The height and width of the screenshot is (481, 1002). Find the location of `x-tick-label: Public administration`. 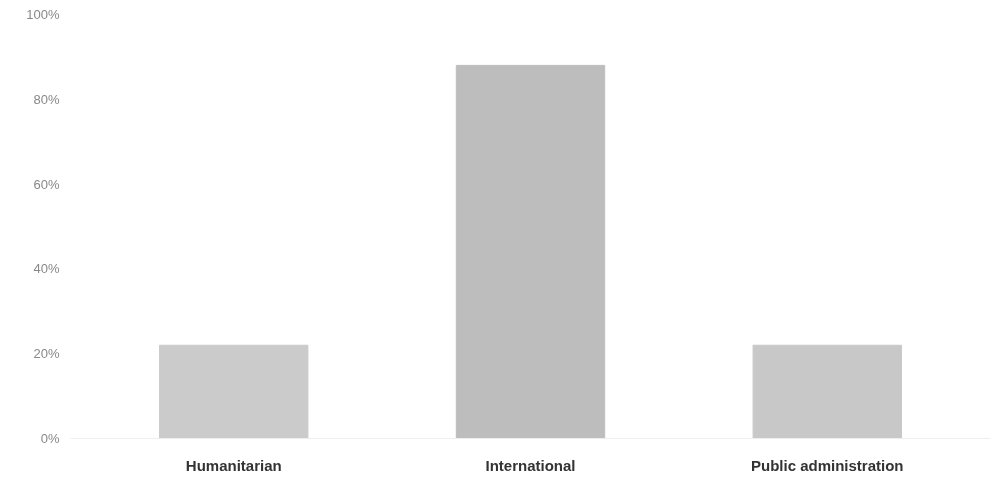

x-tick-label: Public administration is located at coordinates (827, 465).